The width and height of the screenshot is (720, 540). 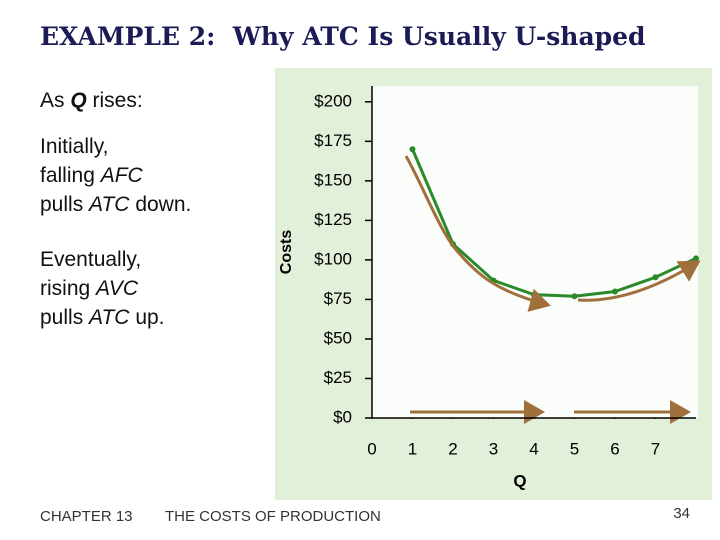 I want to click on note-text: AVC, so click(x=117, y=288).